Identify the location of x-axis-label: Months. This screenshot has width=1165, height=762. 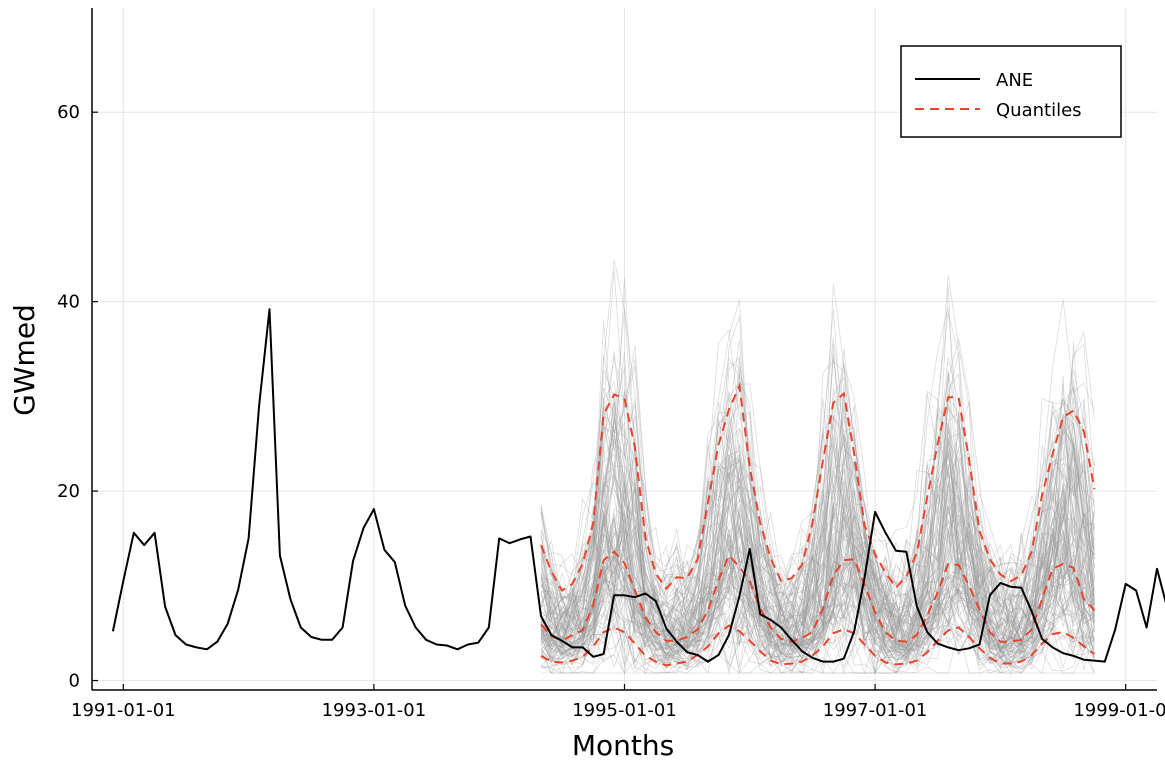
(623, 745).